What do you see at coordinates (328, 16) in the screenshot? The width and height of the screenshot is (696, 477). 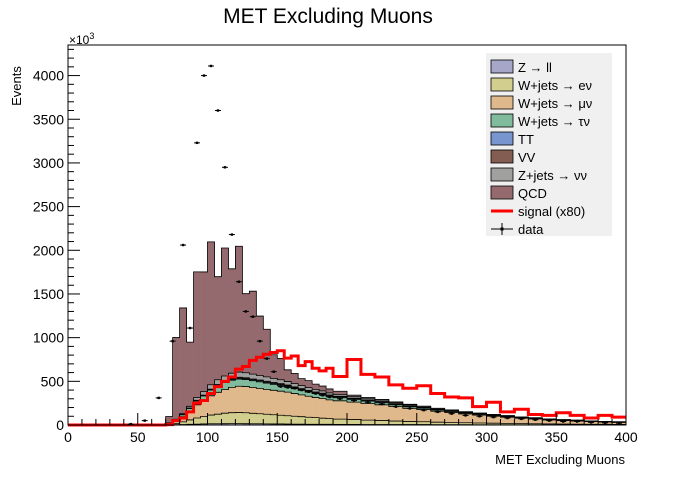 I see `chart-title: MET Excluding Muons` at bounding box center [328, 16].